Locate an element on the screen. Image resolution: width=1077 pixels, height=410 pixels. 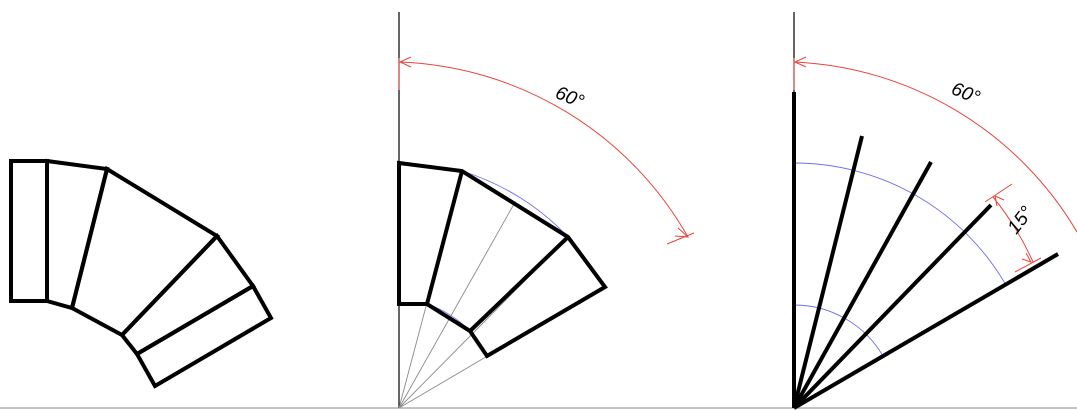
step-angle-label: 15° is located at coordinates (1021, 220).